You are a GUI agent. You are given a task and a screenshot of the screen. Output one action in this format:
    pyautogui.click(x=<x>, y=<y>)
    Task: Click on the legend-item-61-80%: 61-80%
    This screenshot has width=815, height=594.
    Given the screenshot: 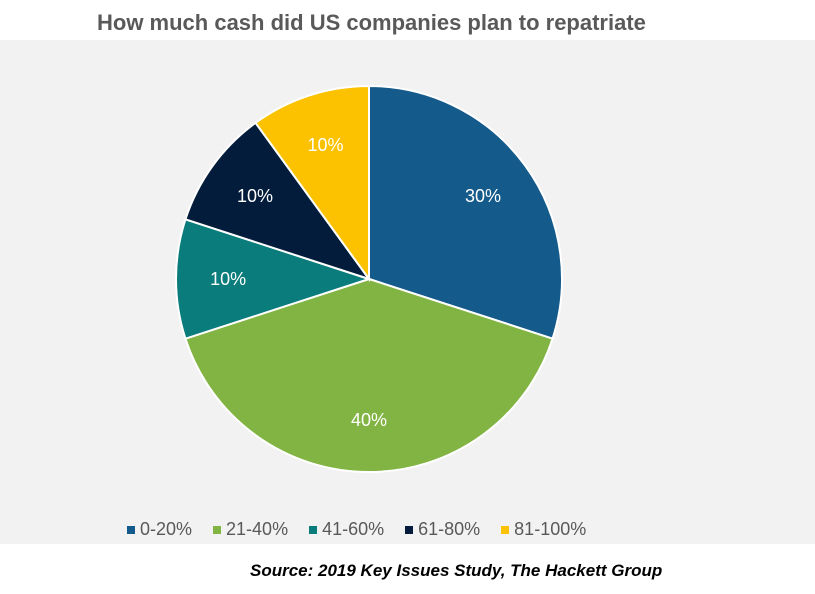 What is the action you would take?
    pyautogui.click(x=442, y=529)
    